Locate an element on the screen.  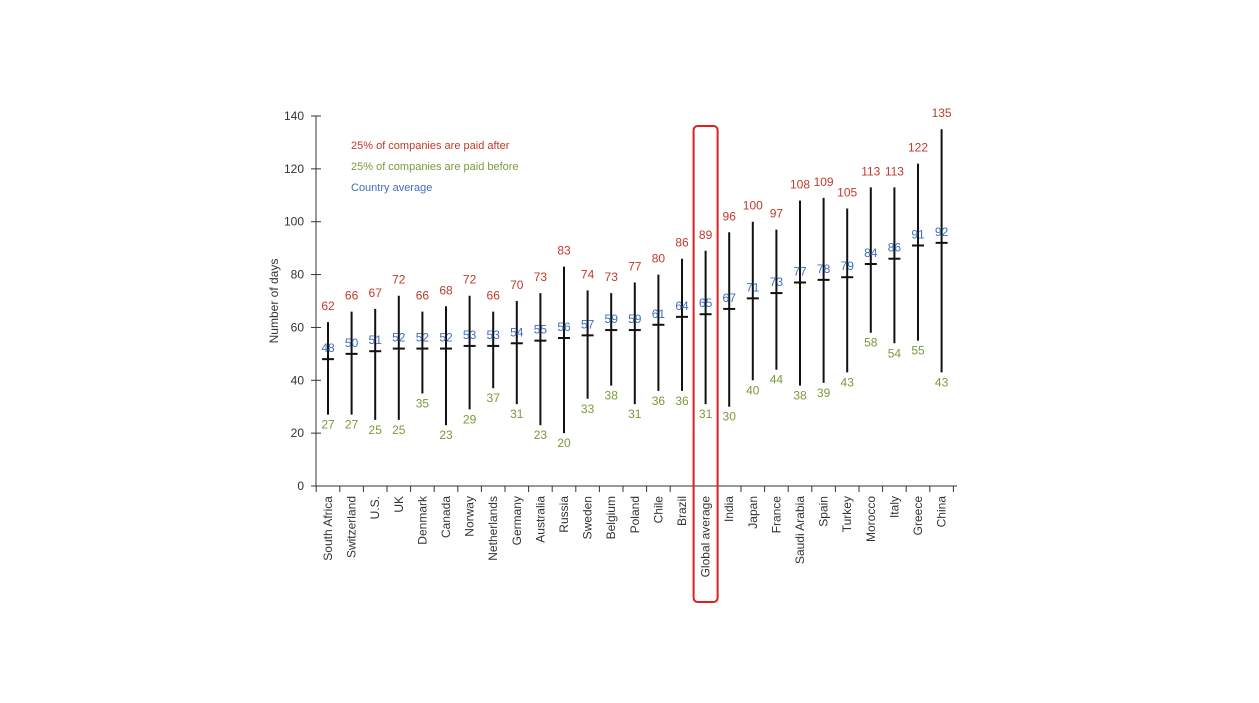
average-value-label: 54 is located at coordinates (517, 332).